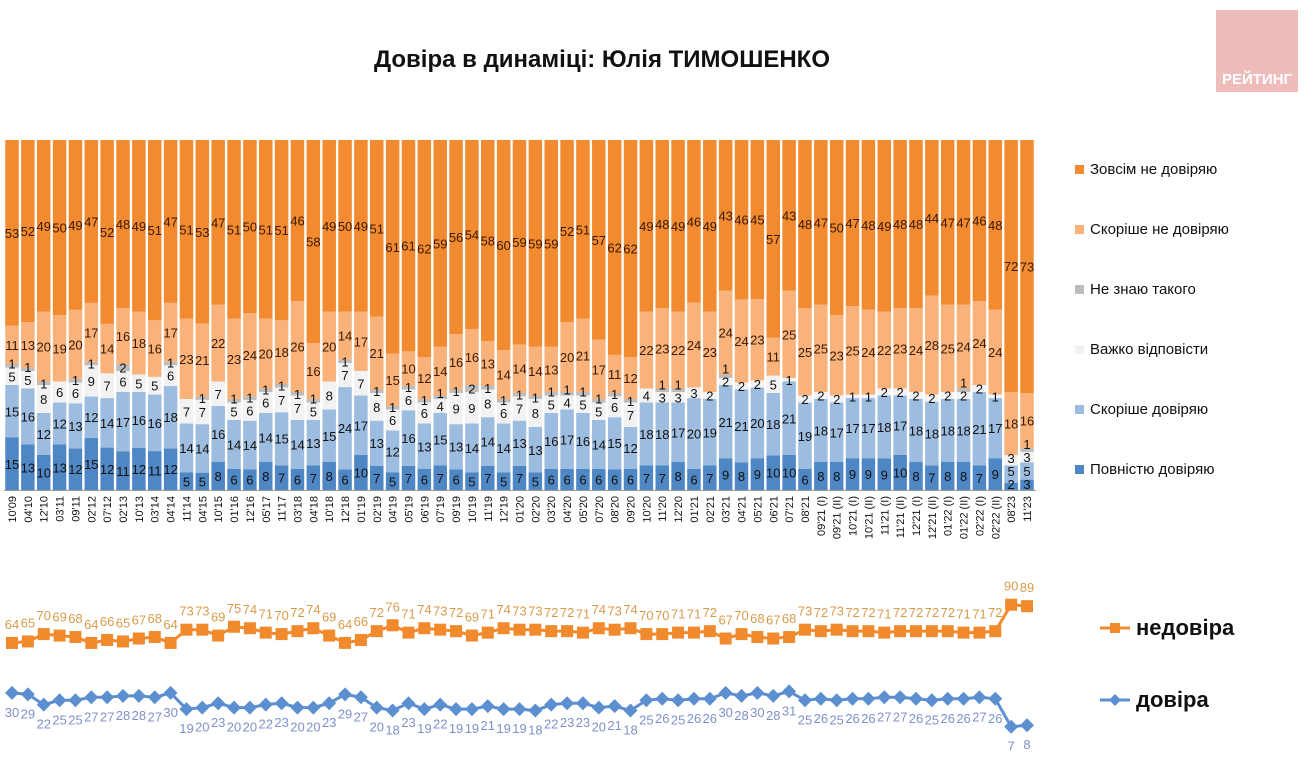 This screenshot has width=1312, height=768. Describe the element at coordinates (313, 371) in the screenshot. I see `data-label: 16` at that location.